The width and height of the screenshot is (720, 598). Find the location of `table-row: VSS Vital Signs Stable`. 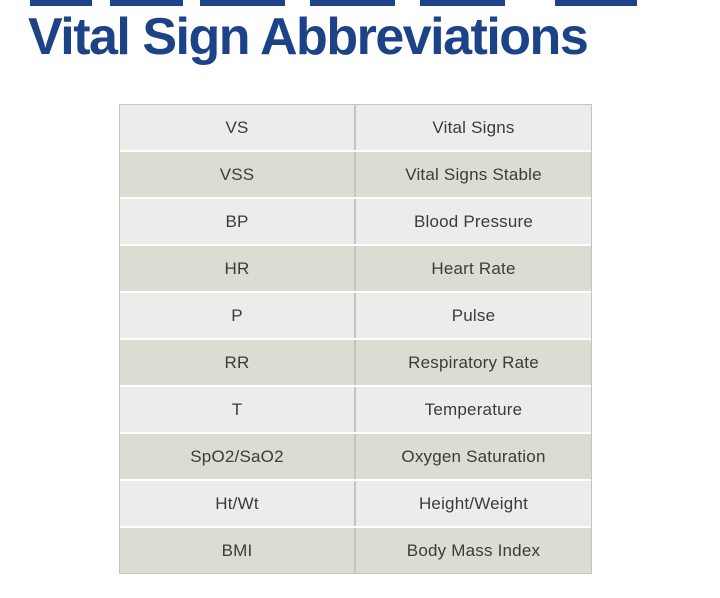

table-row: VSS Vital Signs Stable is located at coordinates (355, 175).